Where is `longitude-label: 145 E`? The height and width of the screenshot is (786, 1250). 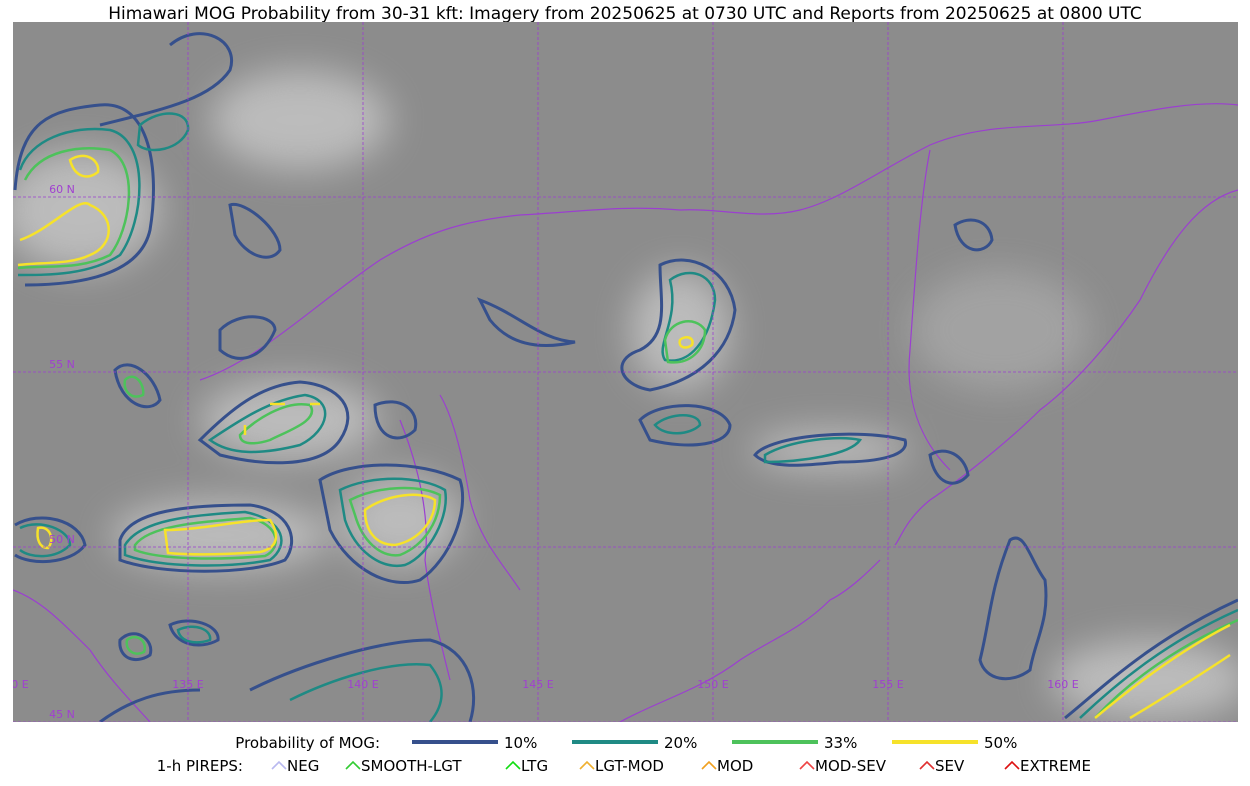
longitude-label: 145 E is located at coordinates (537, 684).